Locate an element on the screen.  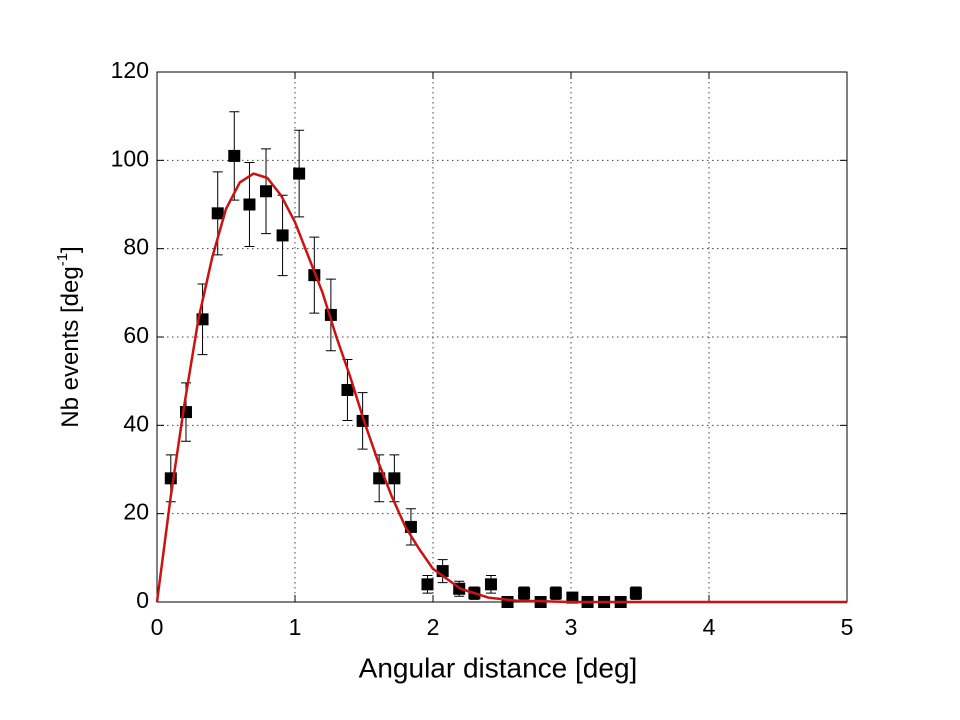
y-axis-label: Nb events [deg-1] is located at coordinates (69, 336).